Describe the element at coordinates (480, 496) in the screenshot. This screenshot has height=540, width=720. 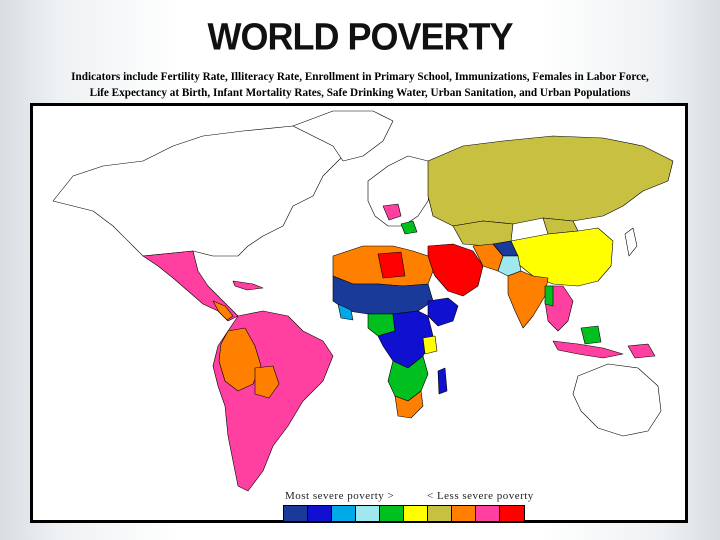
I see `legend-right-label: < Less severe poverty` at that location.